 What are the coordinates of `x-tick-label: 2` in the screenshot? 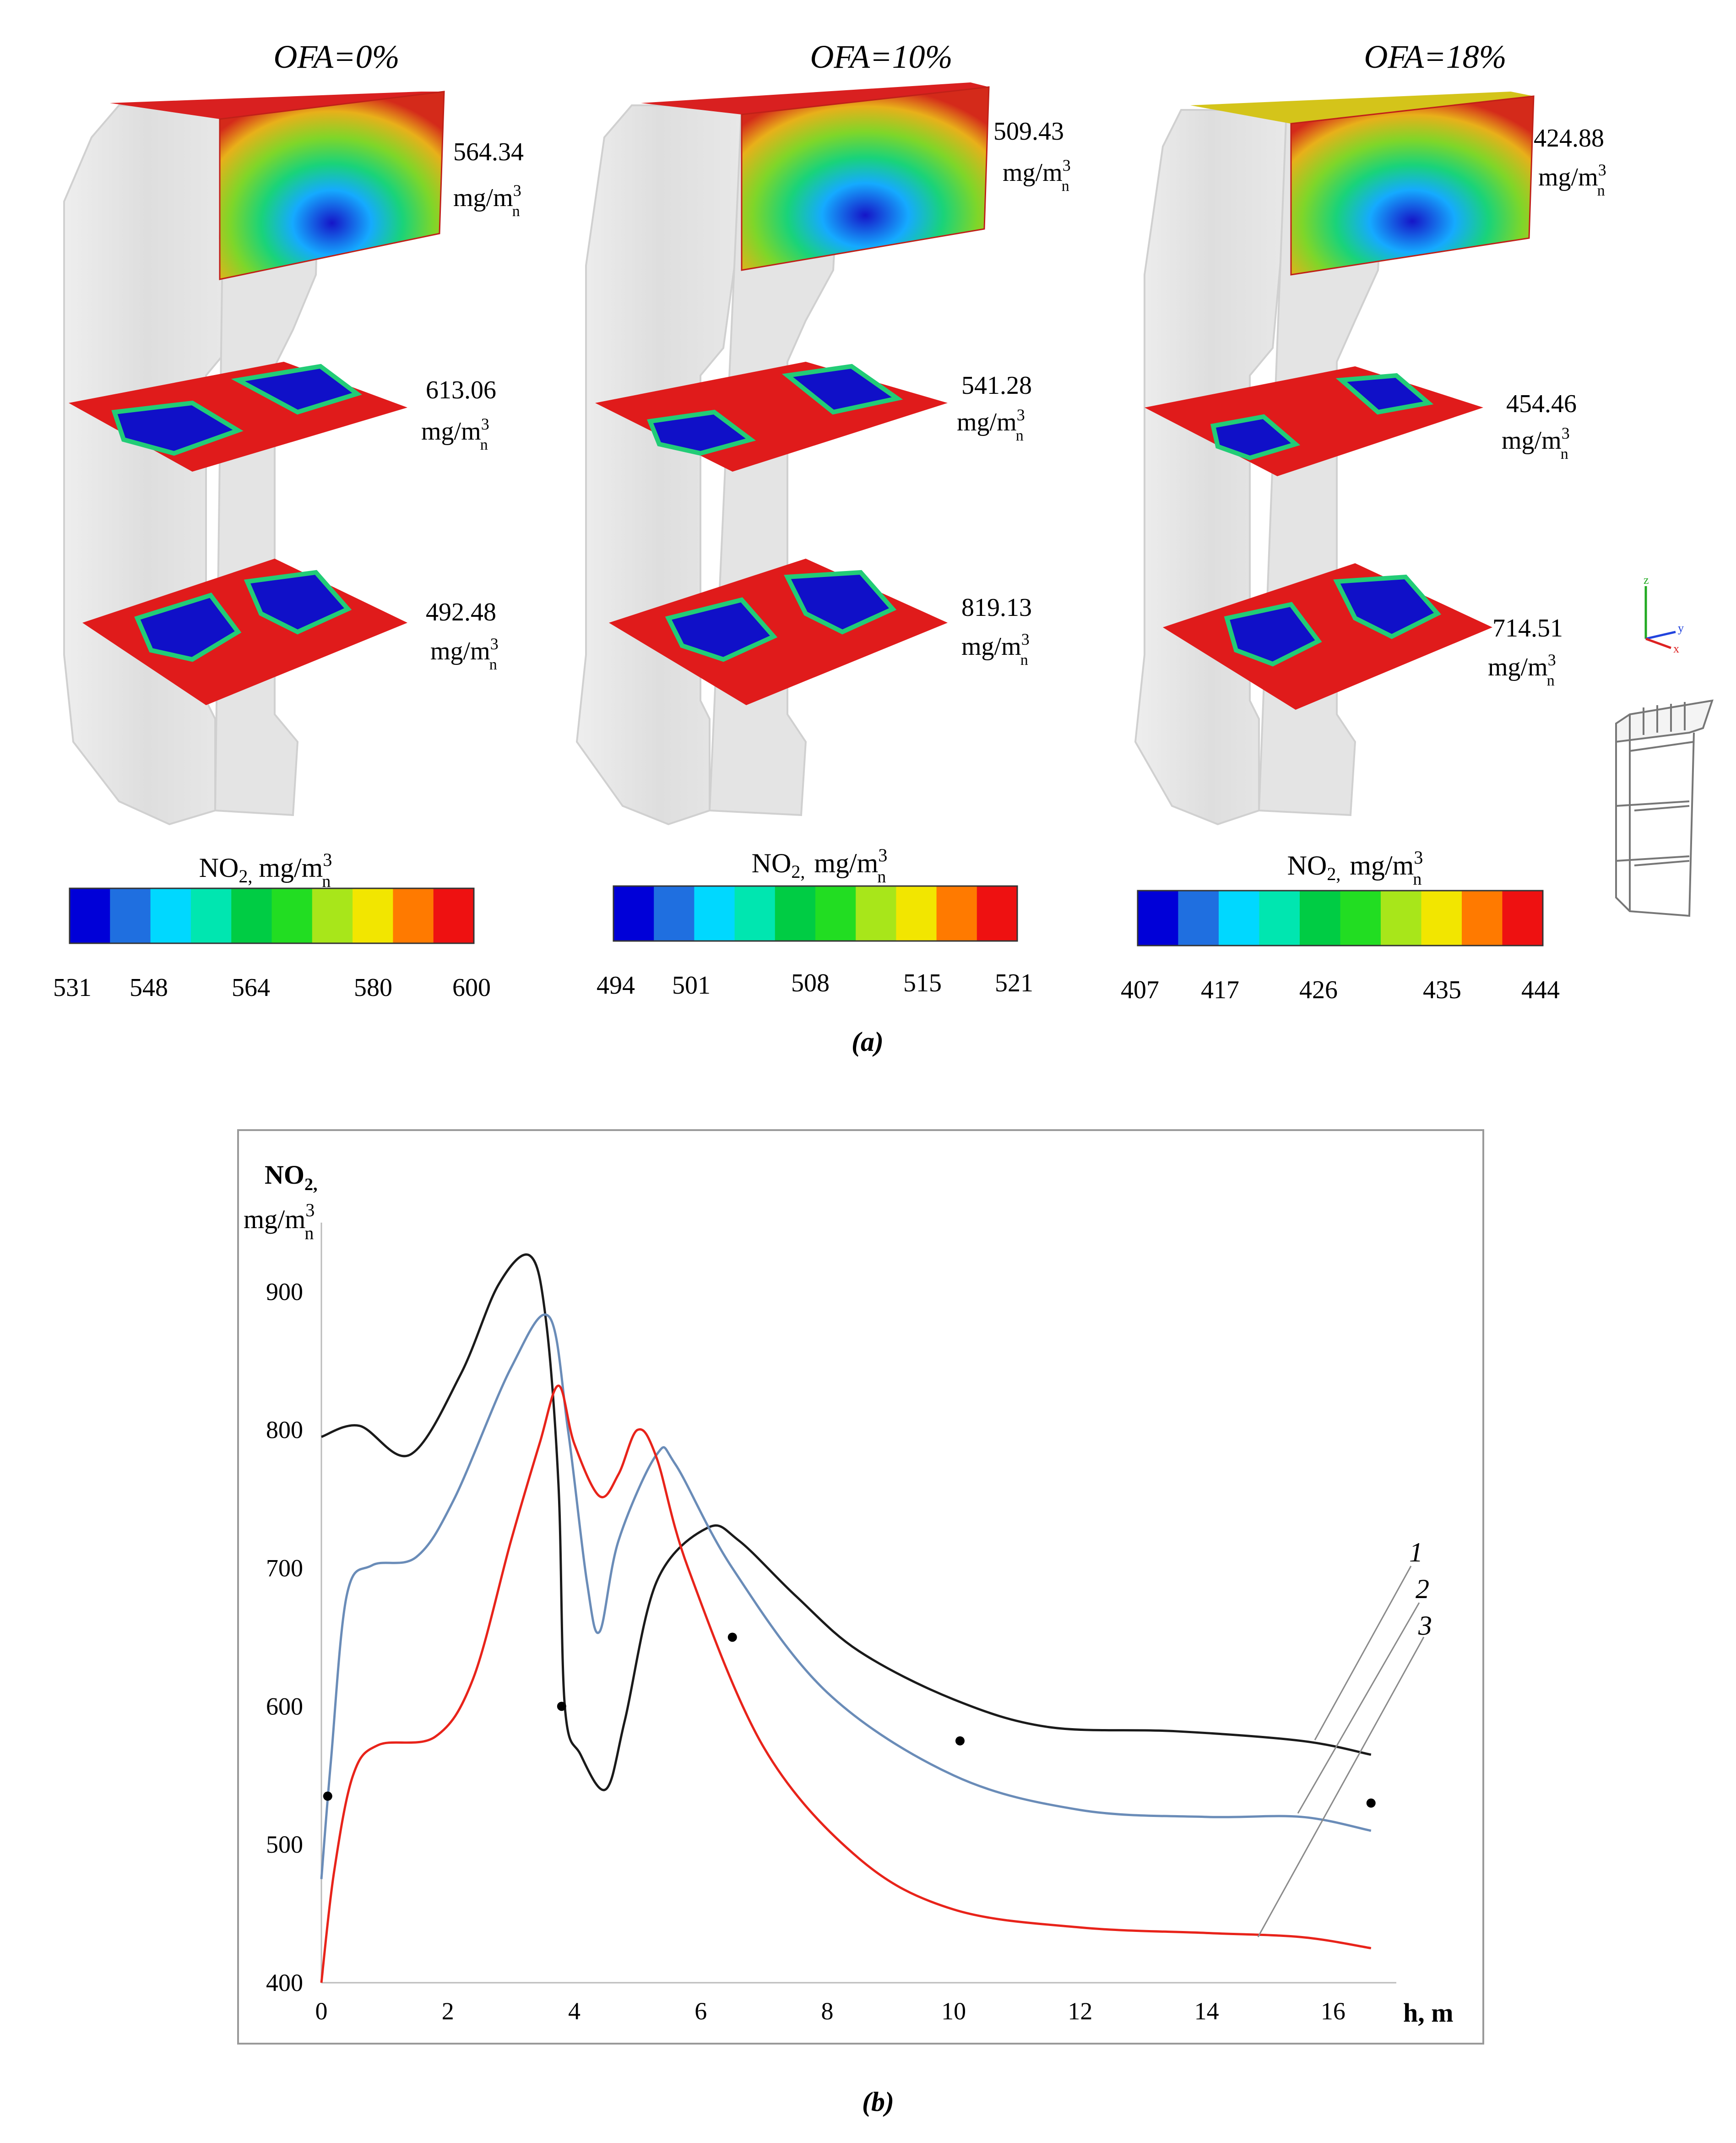 It's located at (448, 2011).